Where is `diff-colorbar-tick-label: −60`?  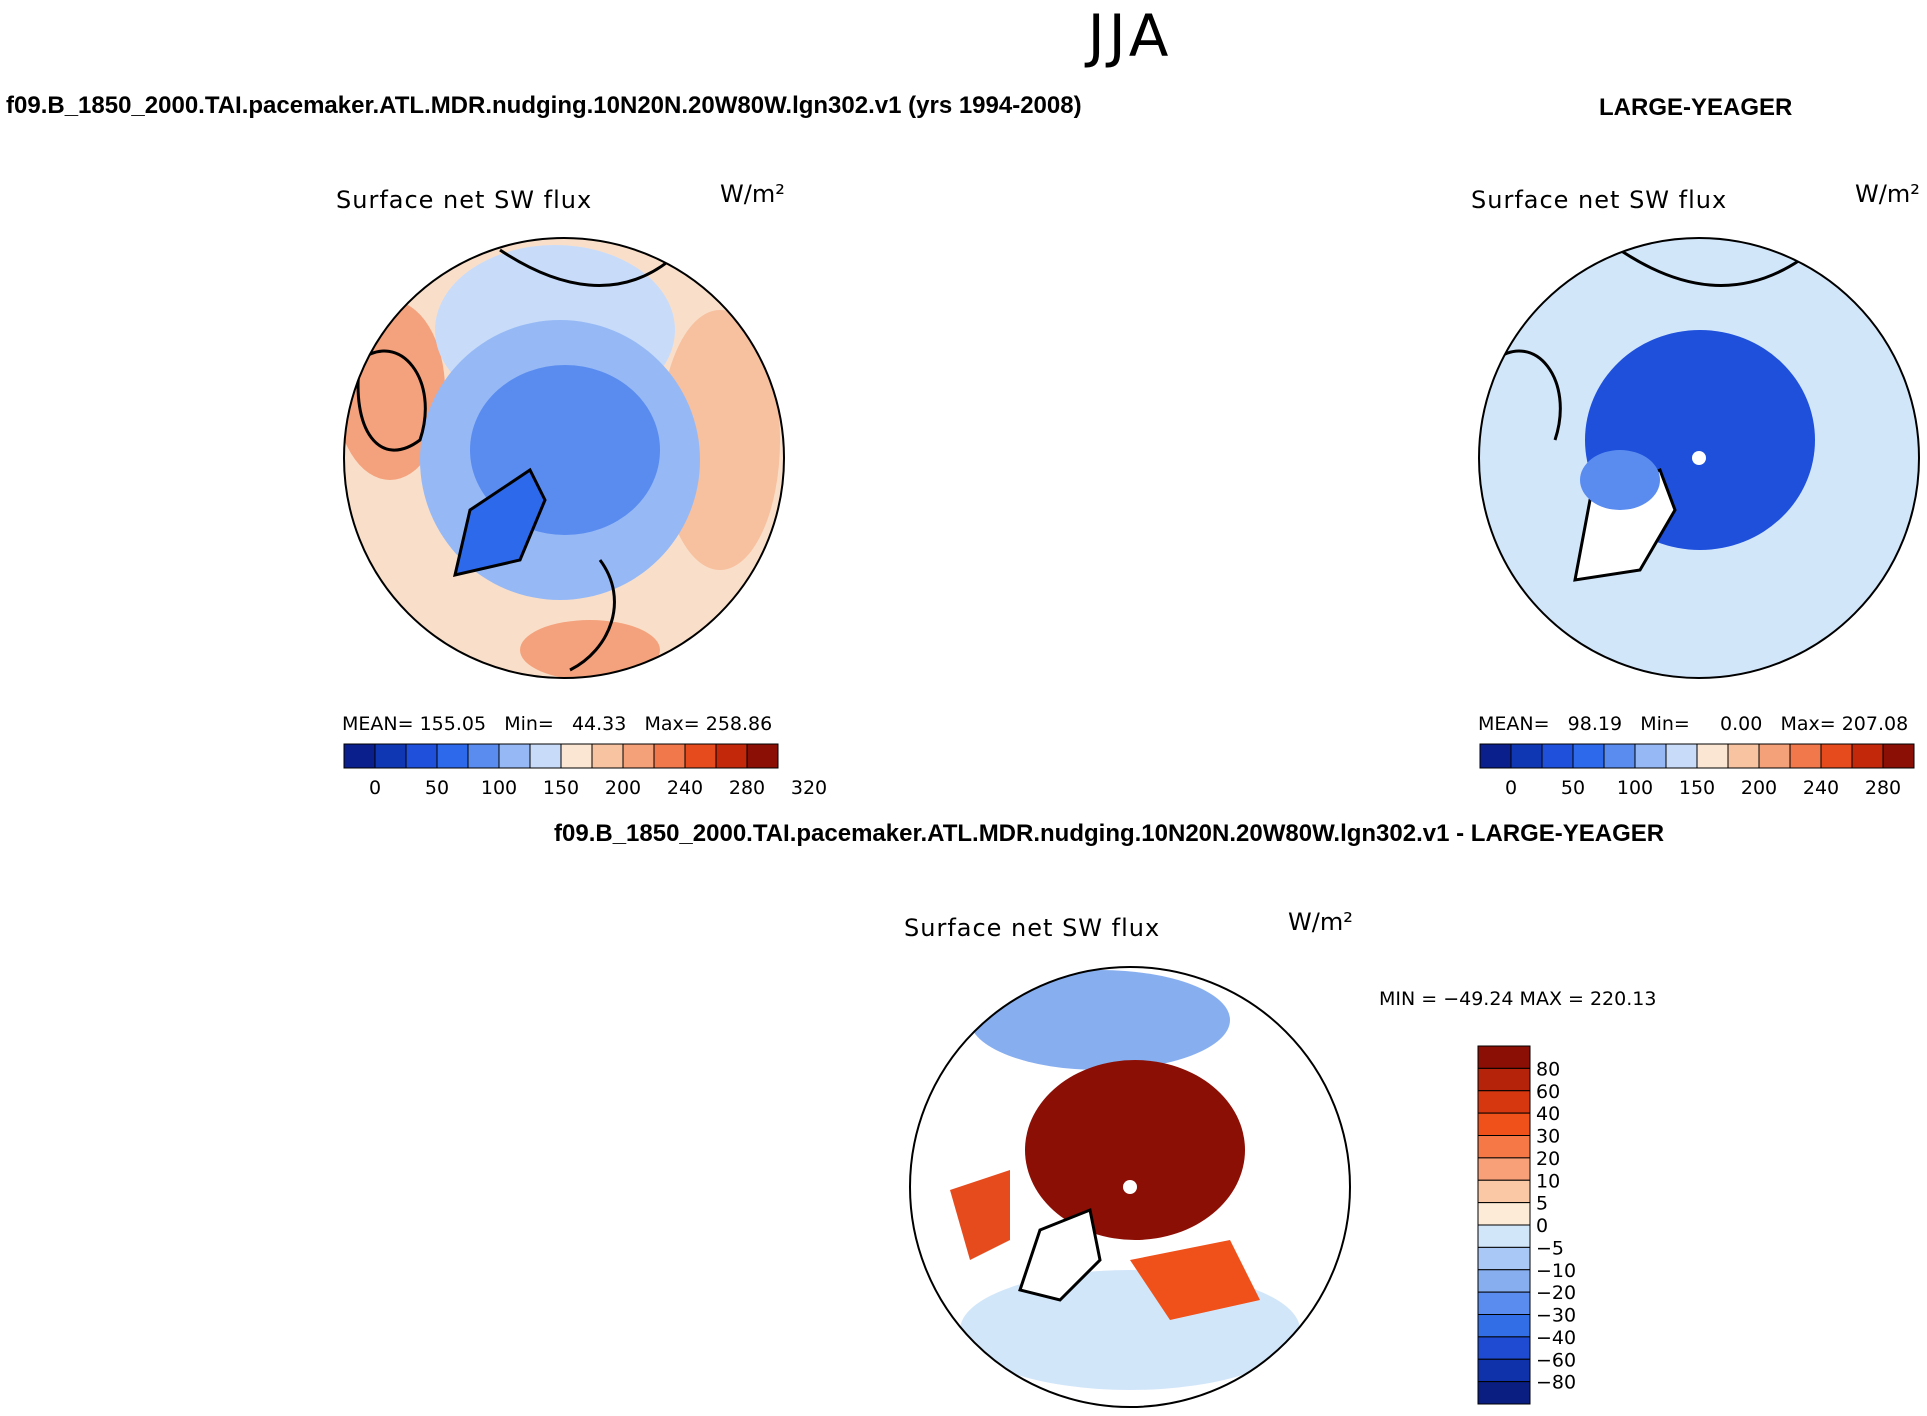
diff-colorbar-tick-label: −60 is located at coordinates (1556, 1360).